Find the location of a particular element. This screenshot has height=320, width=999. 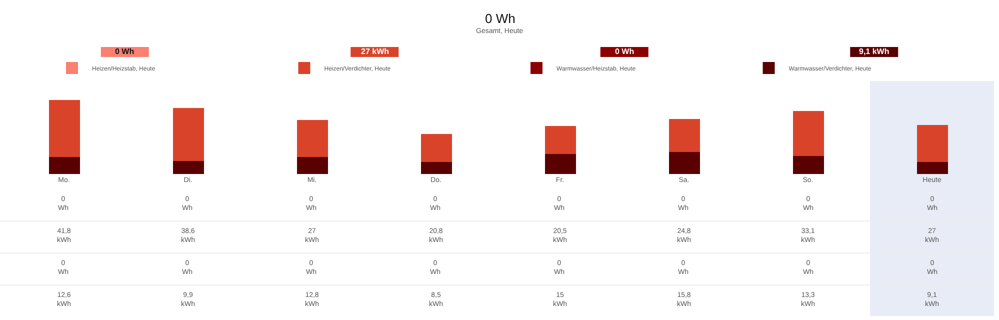

chart-title: 0 Wh is located at coordinates (500, 18).